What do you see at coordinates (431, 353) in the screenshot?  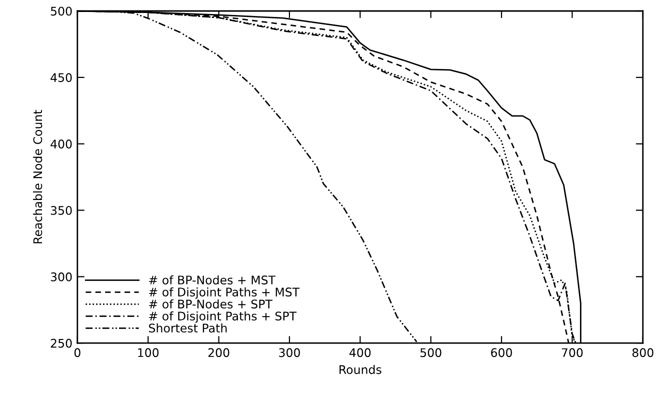 I see `x-tick-label: 500` at bounding box center [431, 353].